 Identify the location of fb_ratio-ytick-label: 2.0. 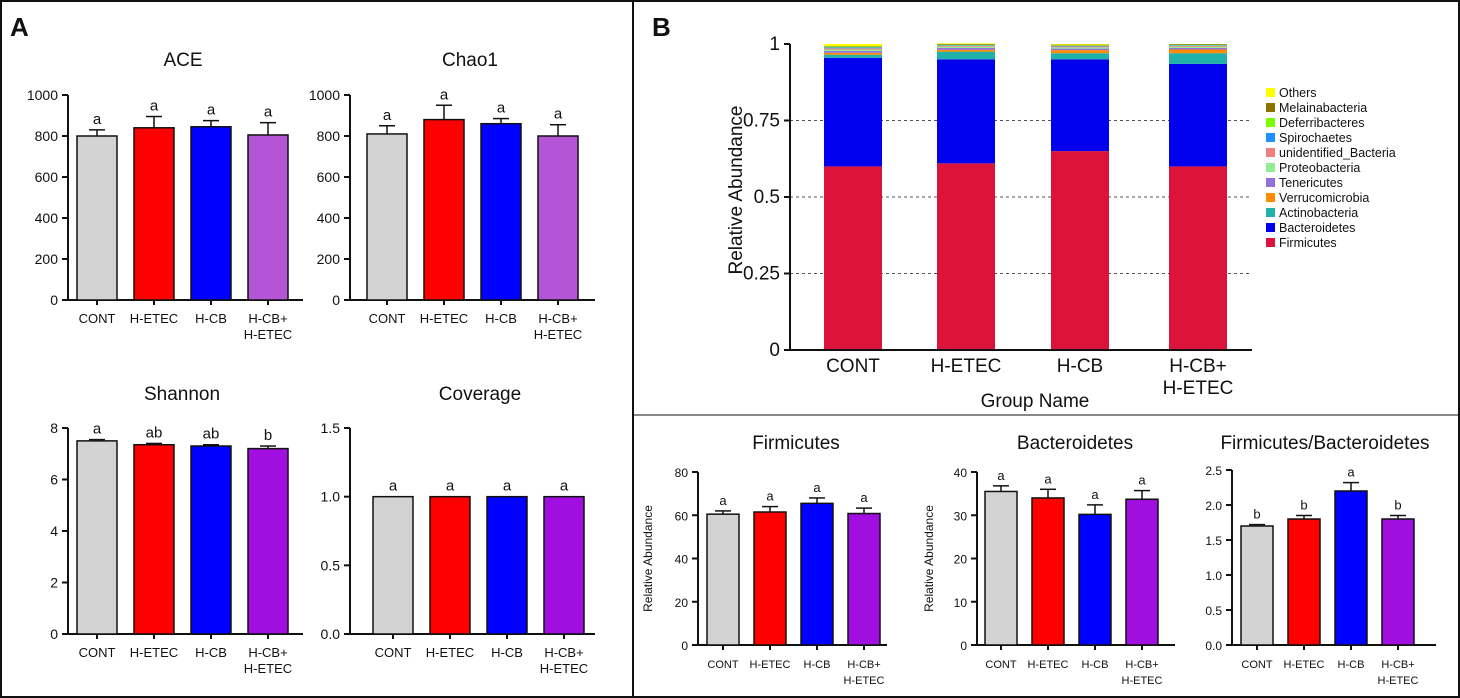
(1213, 506).